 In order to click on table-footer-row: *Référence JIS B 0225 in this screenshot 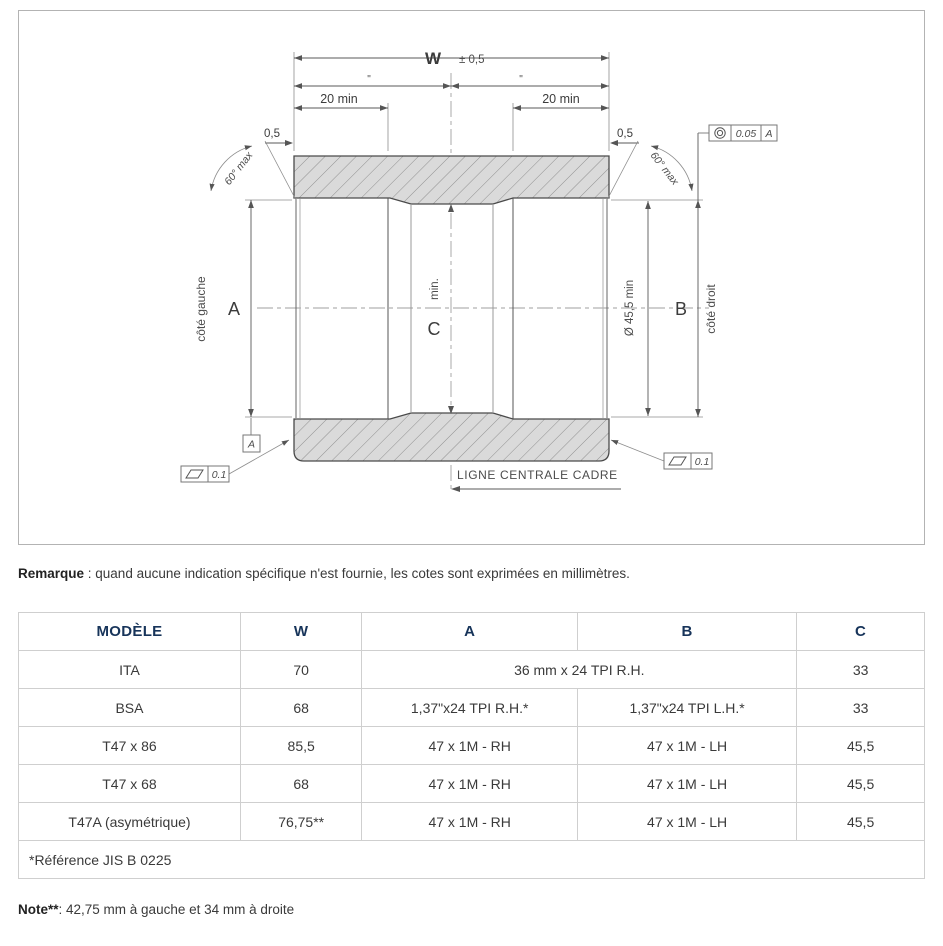, I will do `click(471, 859)`.